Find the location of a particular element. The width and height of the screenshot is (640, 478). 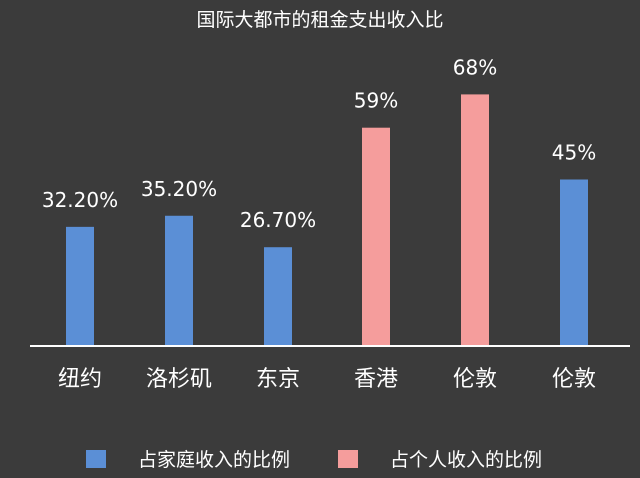

bar-value-label-2: 26.70% is located at coordinates (278, 220).